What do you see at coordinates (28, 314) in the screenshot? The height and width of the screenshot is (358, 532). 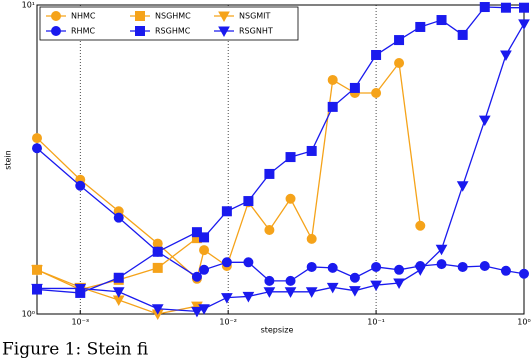 I see `y-tick-label: 10⁰` at bounding box center [28, 314].